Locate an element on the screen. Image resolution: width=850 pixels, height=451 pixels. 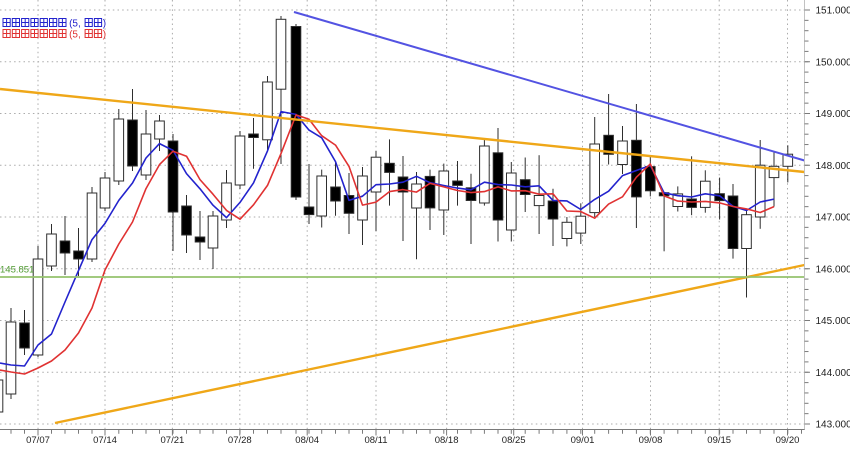
svg-text: 143.000 is located at coordinates (833, 425).